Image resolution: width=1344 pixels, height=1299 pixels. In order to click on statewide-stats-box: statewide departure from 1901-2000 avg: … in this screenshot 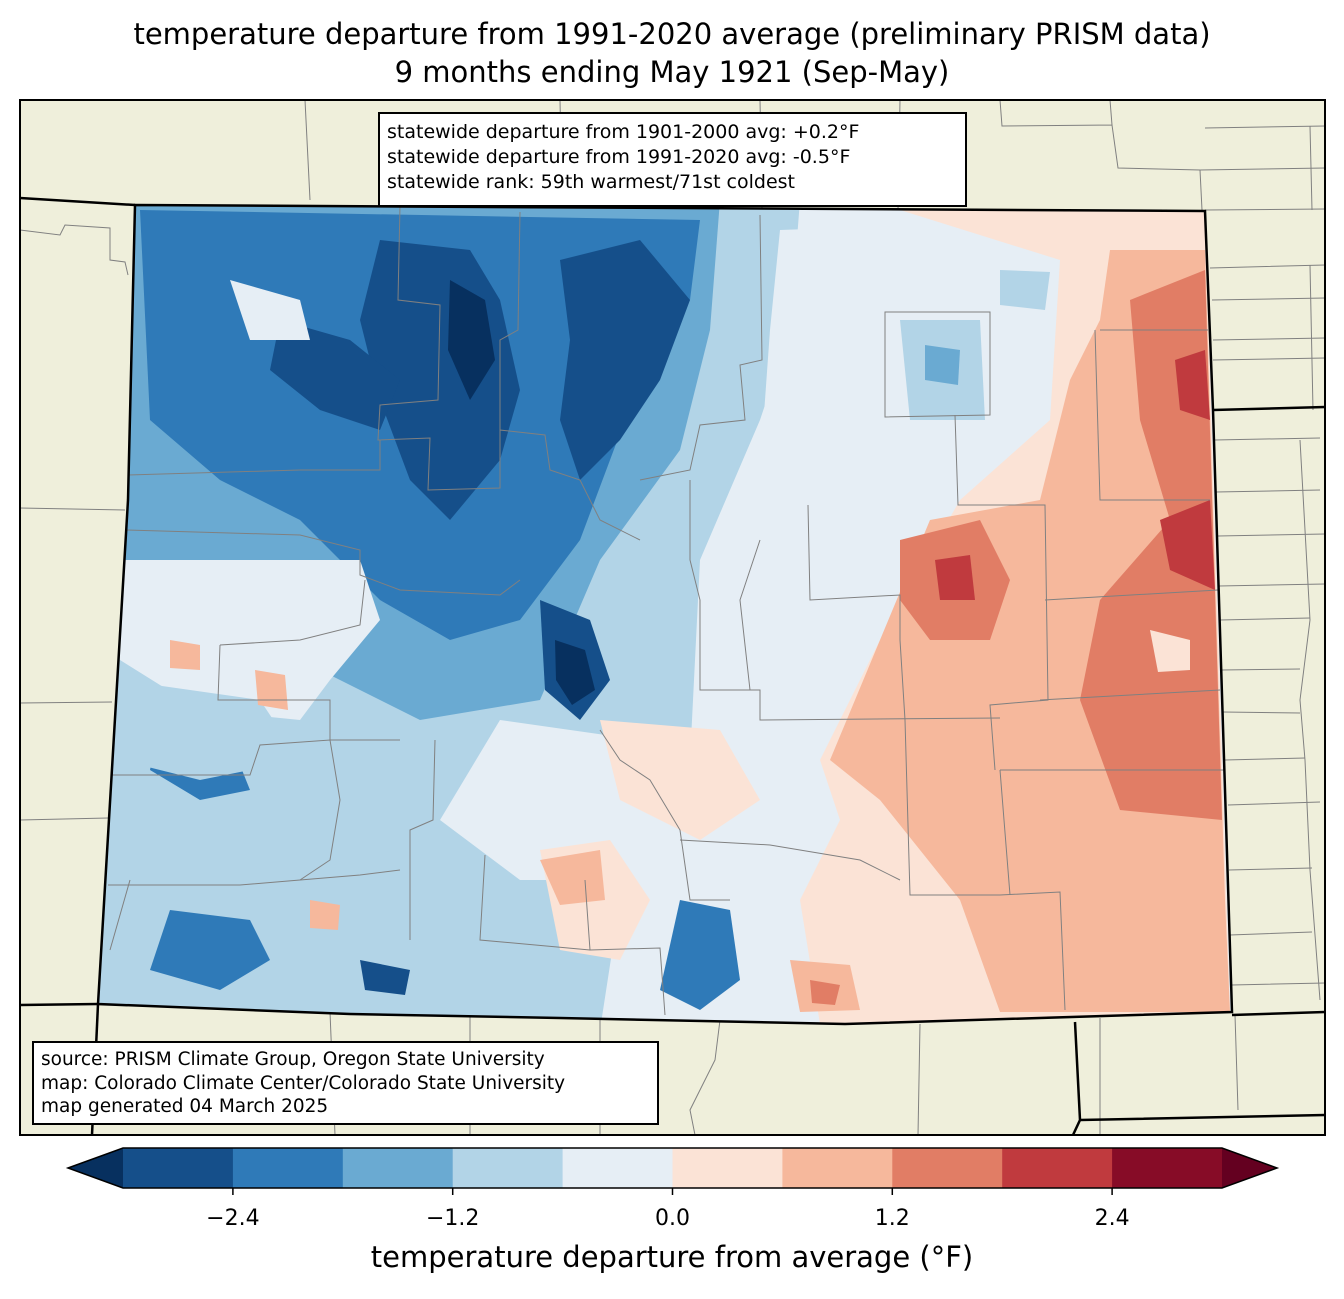, I will do `click(672, 159)`.